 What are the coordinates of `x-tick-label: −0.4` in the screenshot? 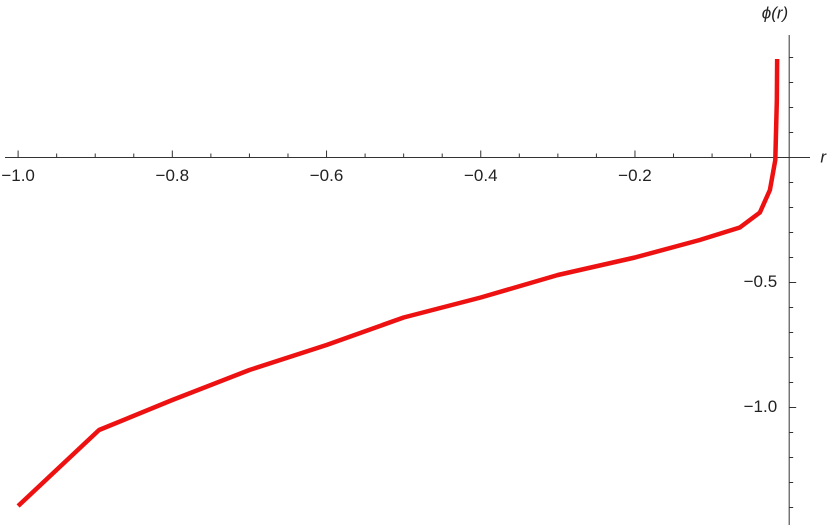 It's located at (481, 175).